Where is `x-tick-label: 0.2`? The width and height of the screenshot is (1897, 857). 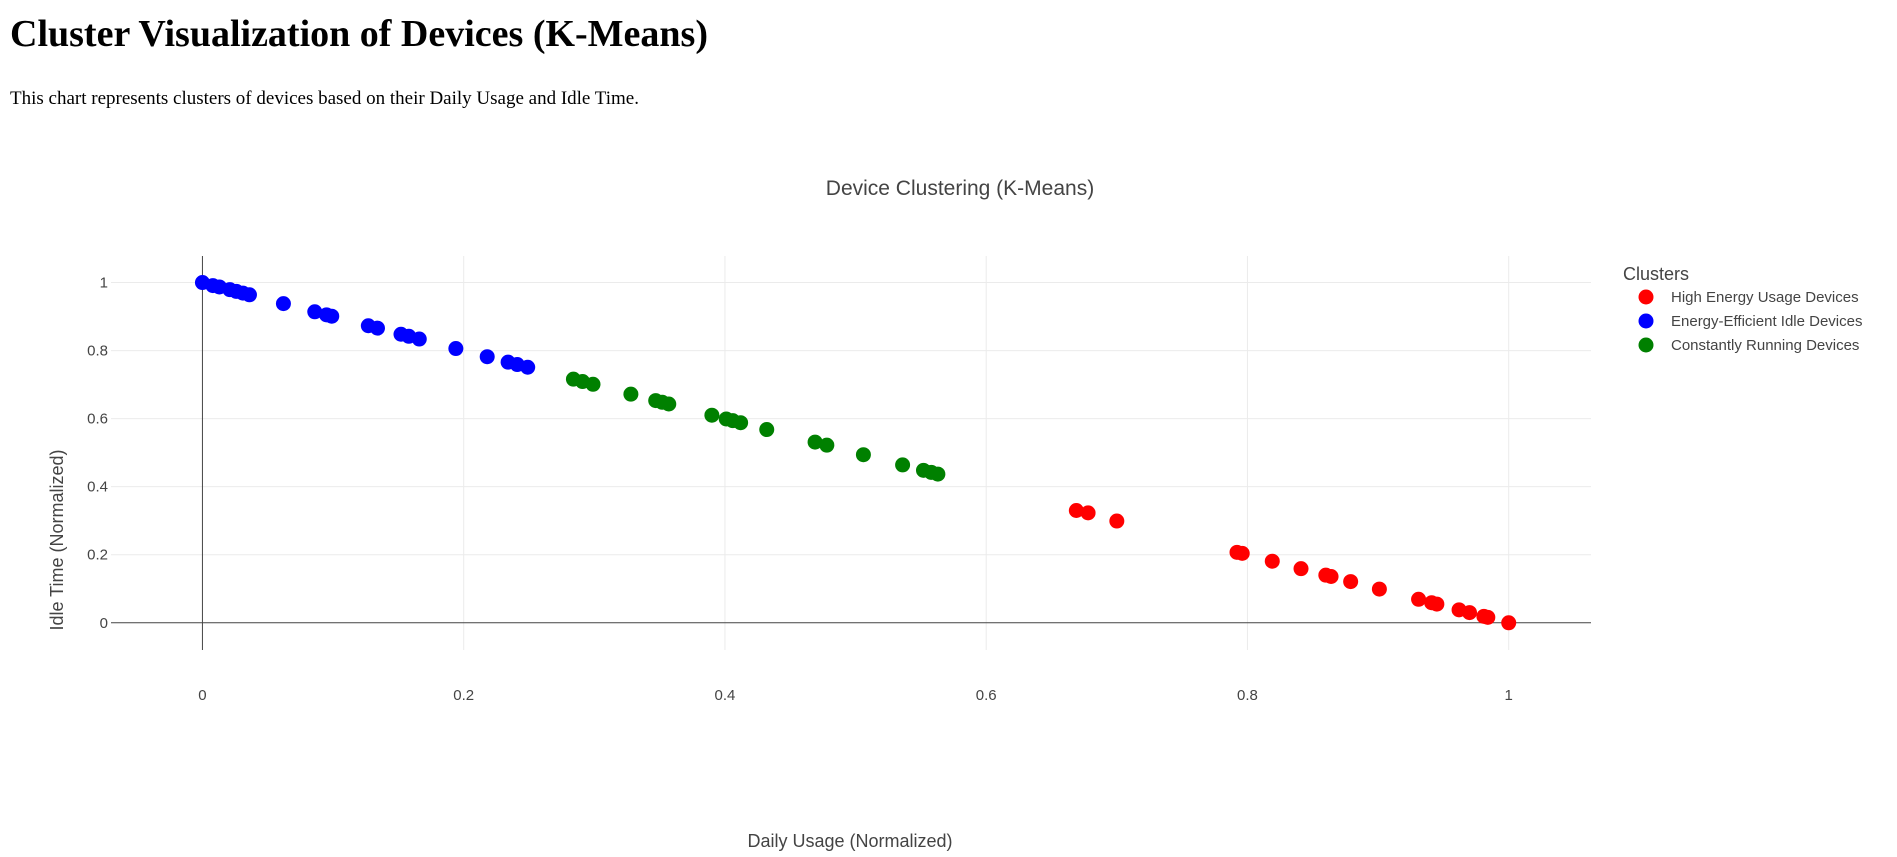 x-tick-label: 0.2 is located at coordinates (463, 695).